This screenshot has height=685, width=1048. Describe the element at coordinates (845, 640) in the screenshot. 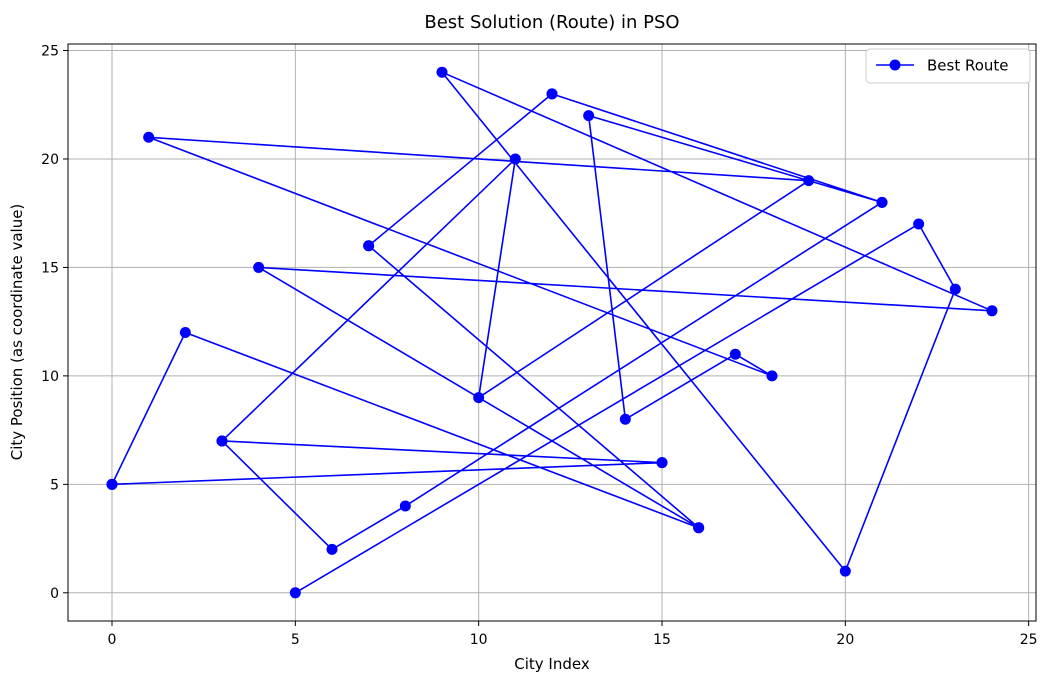

I see `x-tick-label: 20` at that location.